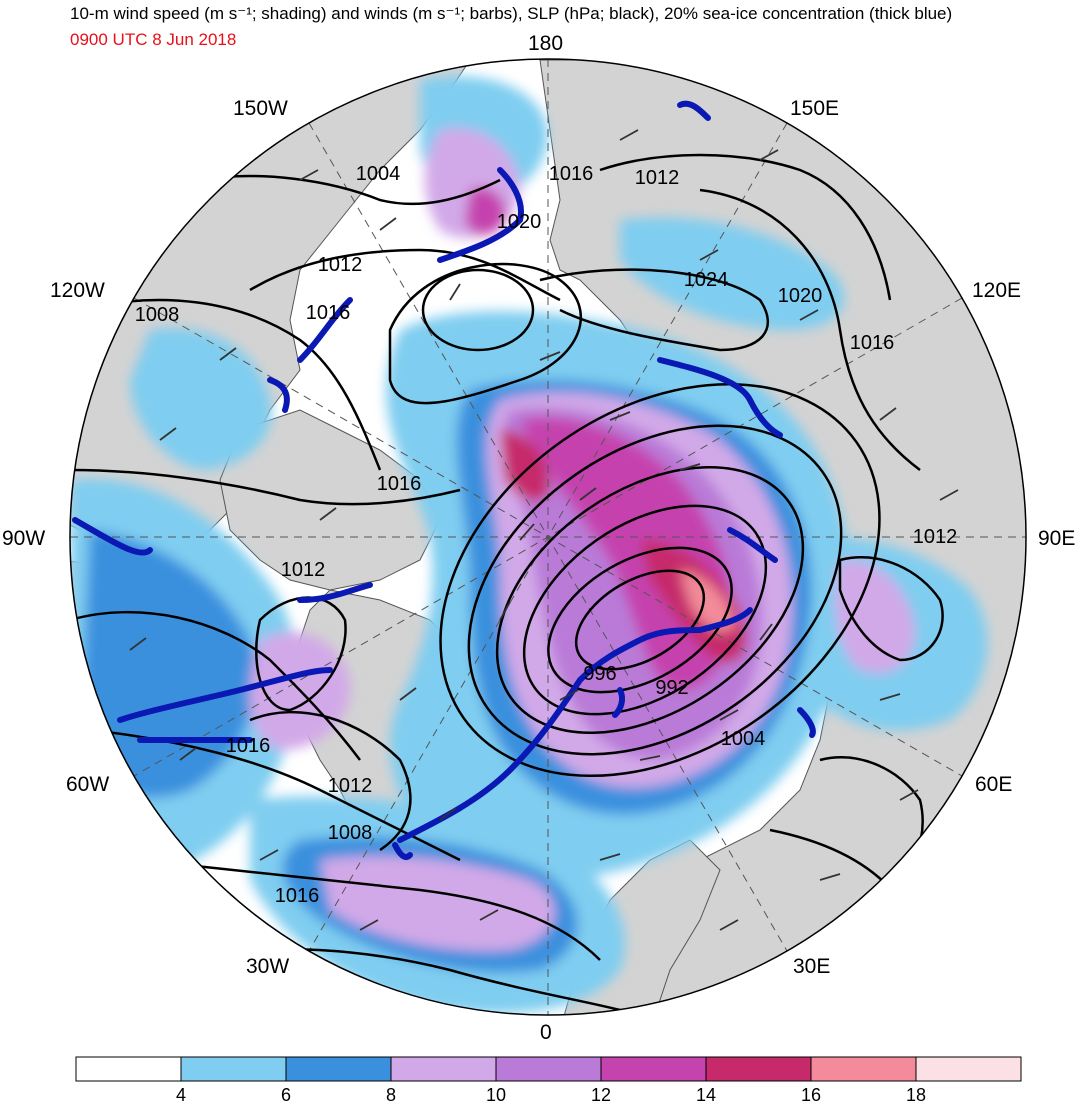 This screenshot has width=1088, height=1106. What do you see at coordinates (916, 1095) in the screenshot?
I see `colorbar-tick: 18` at bounding box center [916, 1095].